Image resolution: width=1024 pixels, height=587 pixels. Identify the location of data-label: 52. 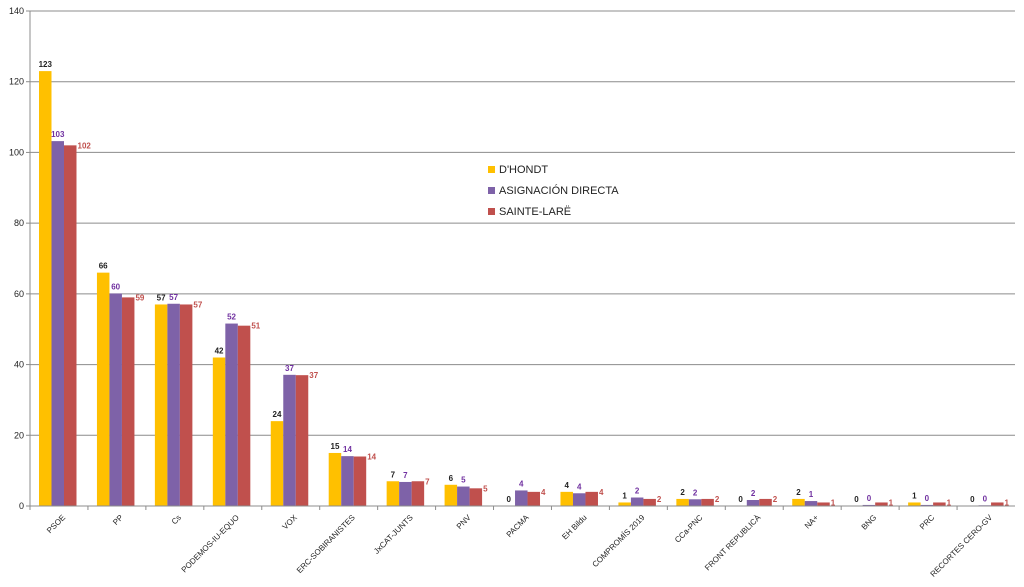
(231, 317).